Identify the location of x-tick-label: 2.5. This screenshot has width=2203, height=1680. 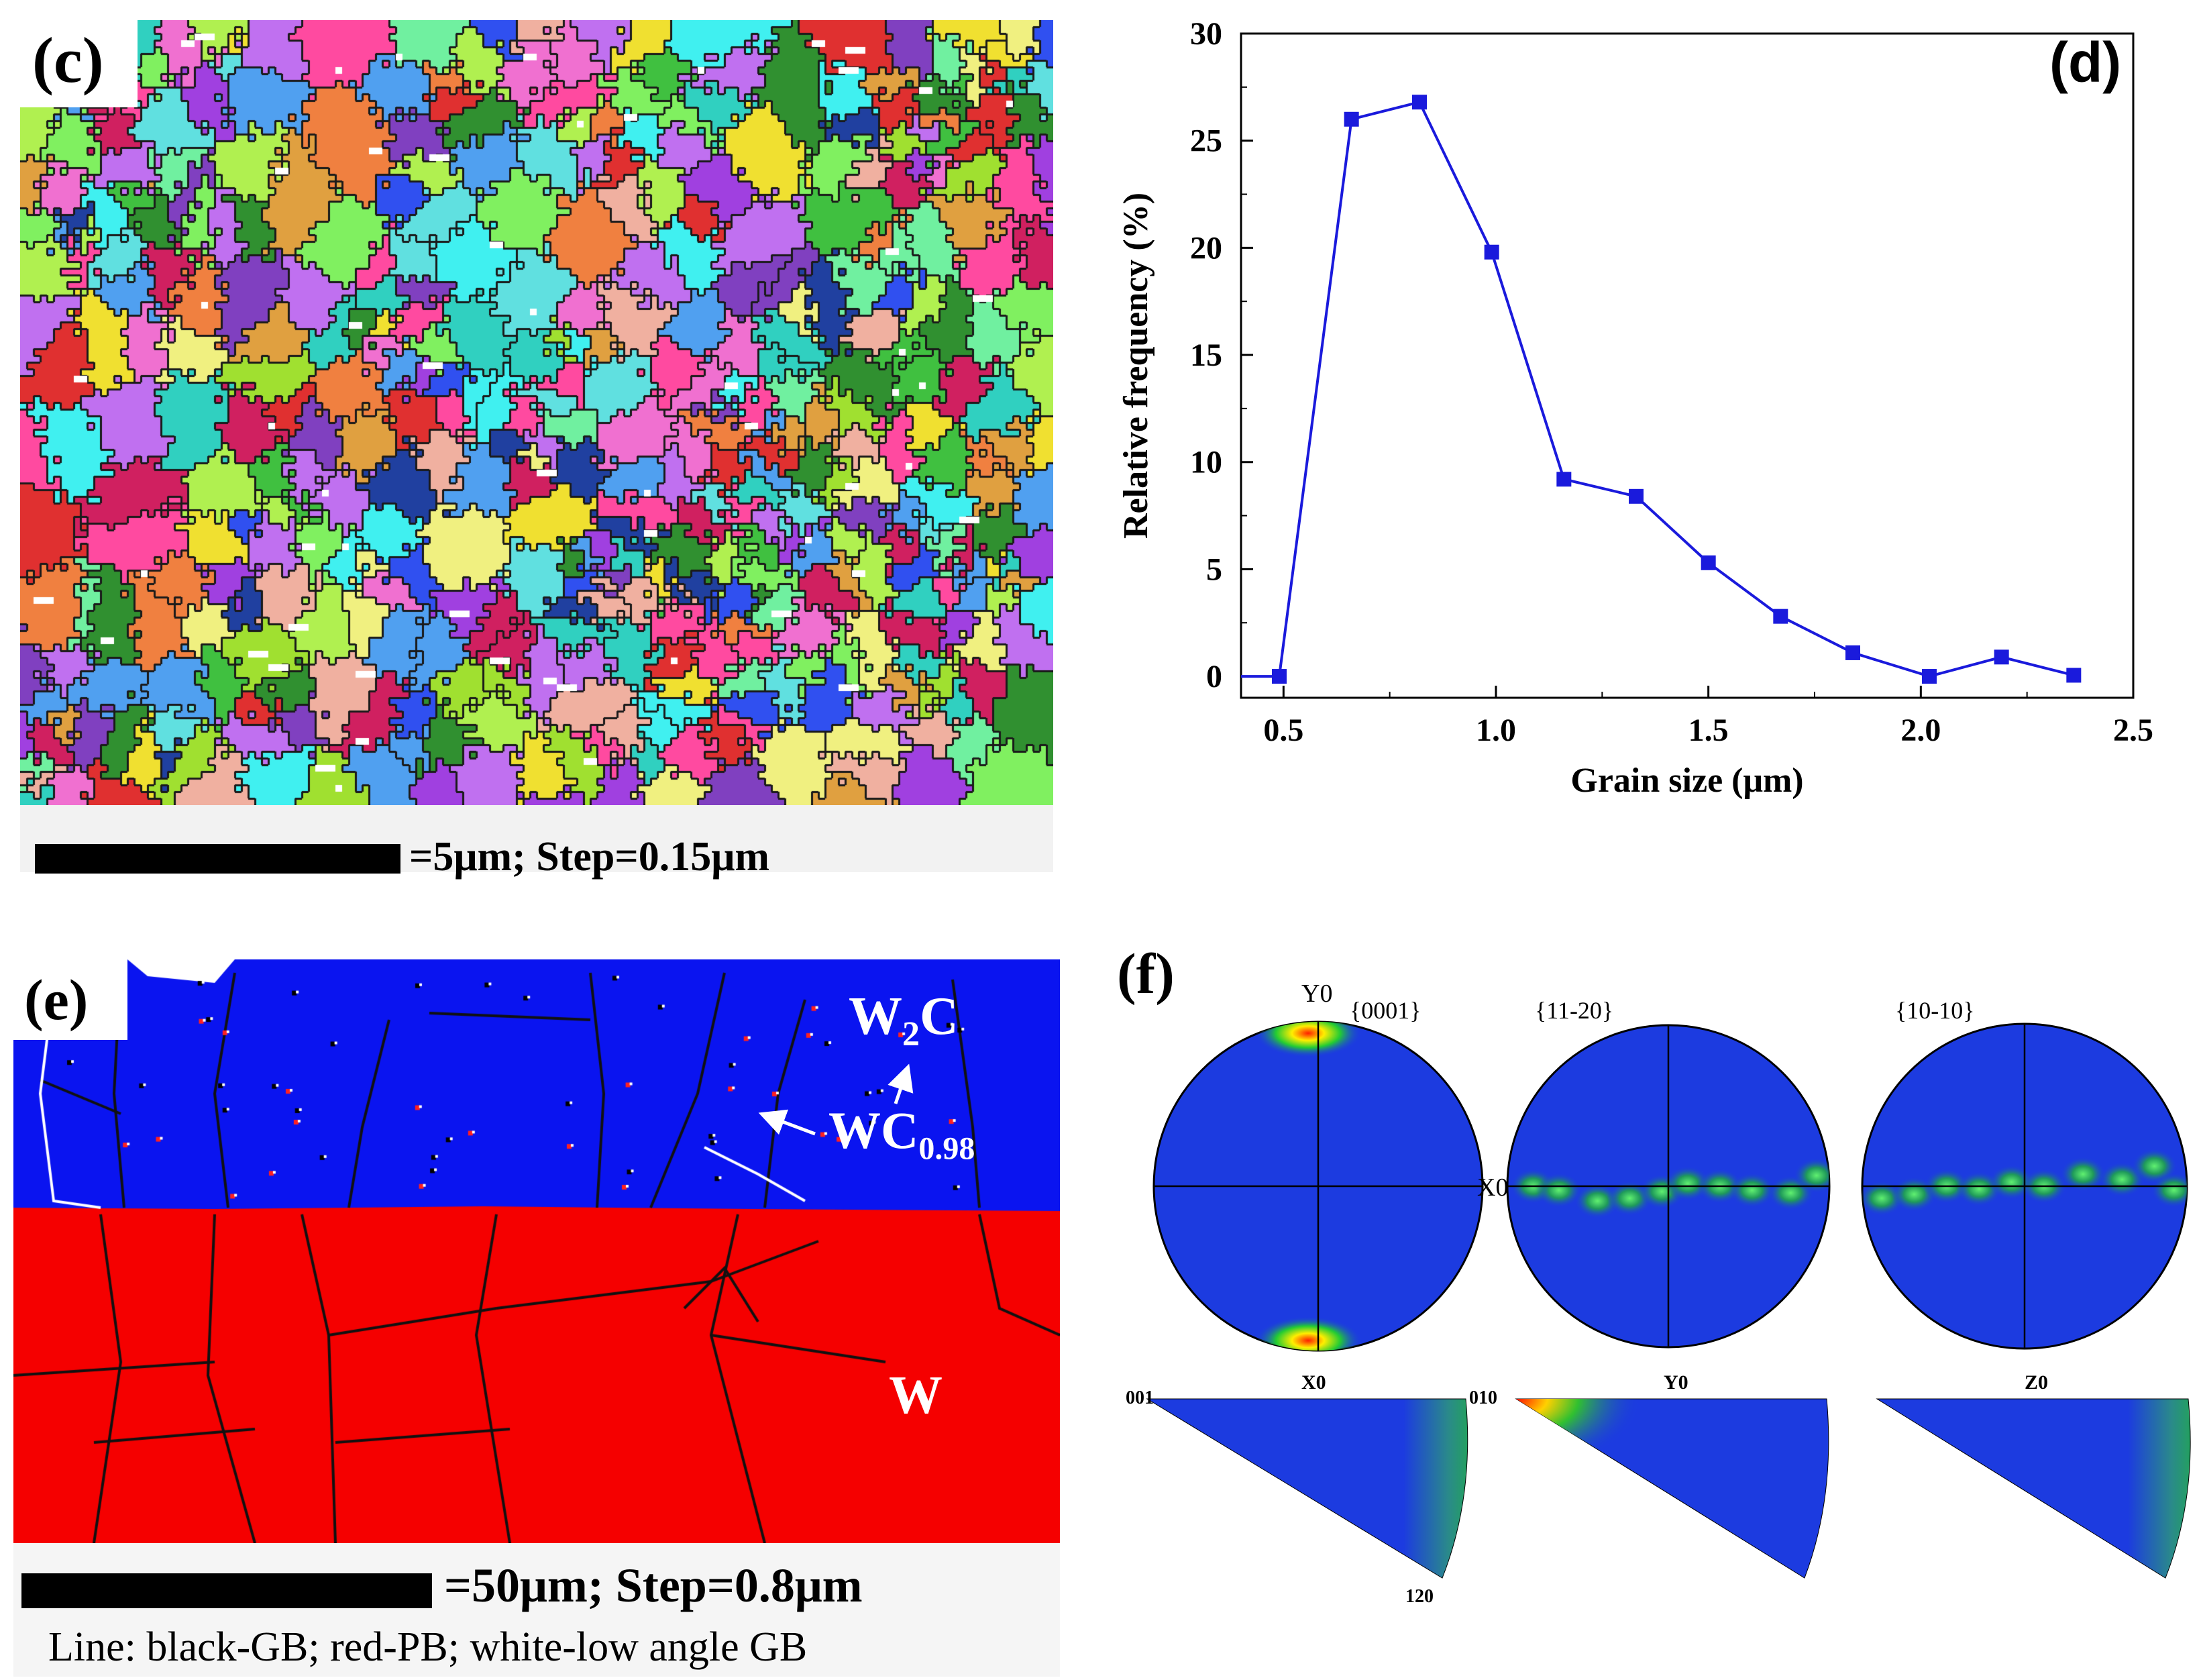
(2133, 731).